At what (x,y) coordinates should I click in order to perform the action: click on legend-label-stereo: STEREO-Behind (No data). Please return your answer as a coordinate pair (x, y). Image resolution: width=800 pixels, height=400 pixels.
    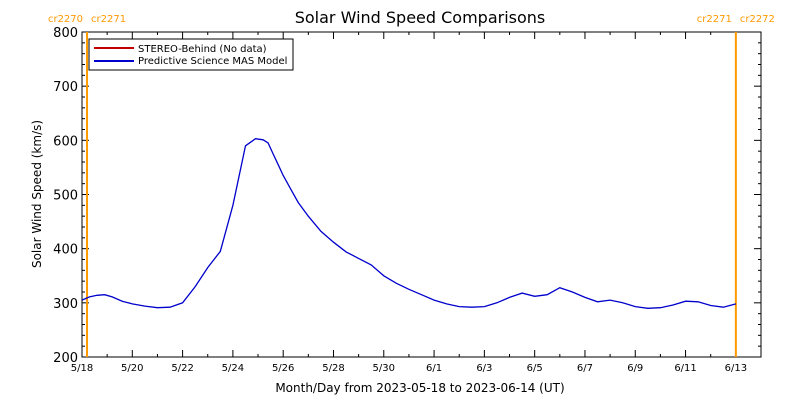
    Looking at the image, I should click on (202, 49).